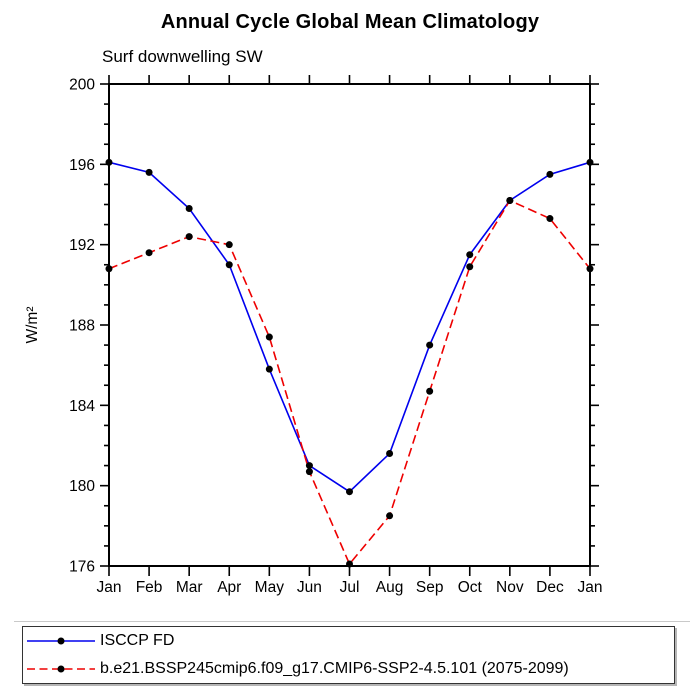 The height and width of the screenshot is (700, 700). What do you see at coordinates (82, 245) in the screenshot?
I see `y-tick-label: 192` at bounding box center [82, 245].